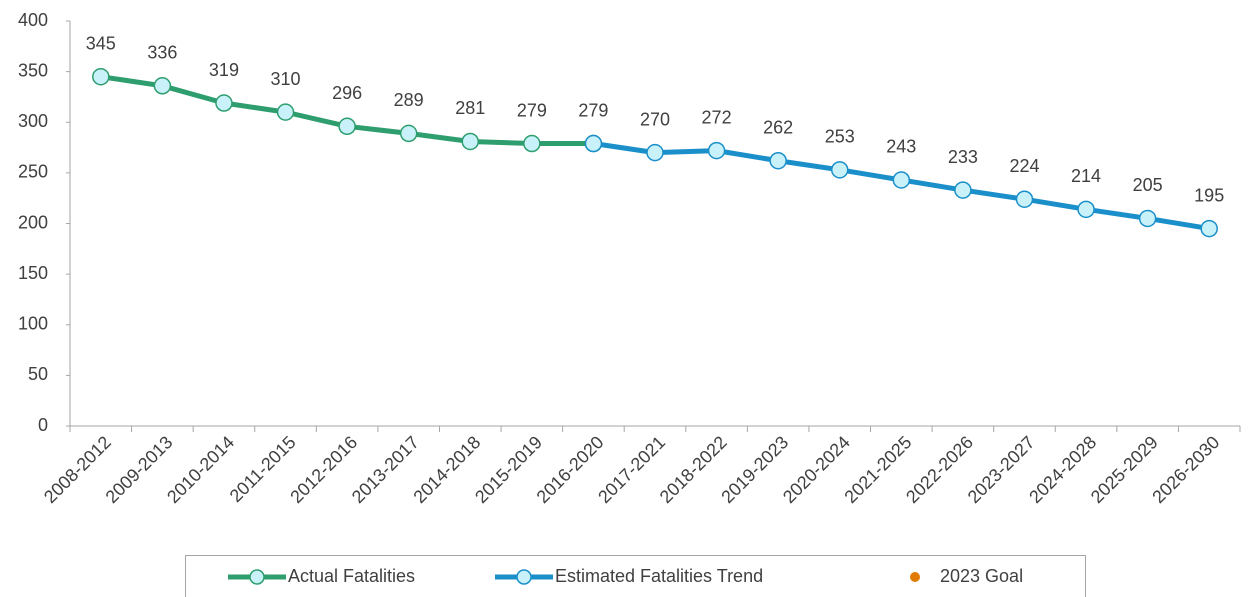  I want to click on y-tick-label: 50, so click(38, 374).